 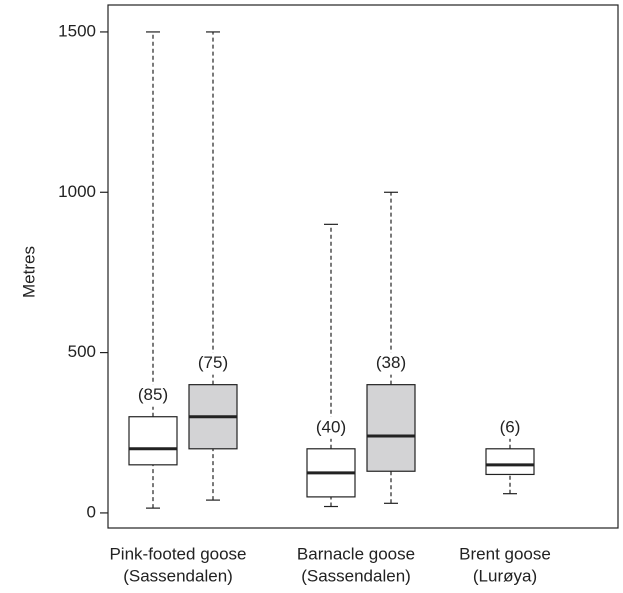 I want to click on y-tick-label: 1000, so click(x=77, y=191).